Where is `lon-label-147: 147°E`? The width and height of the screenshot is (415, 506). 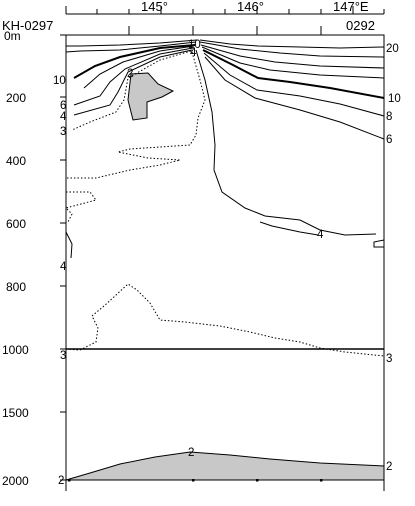
lon-label-147: 147°E is located at coordinates (351, 7).